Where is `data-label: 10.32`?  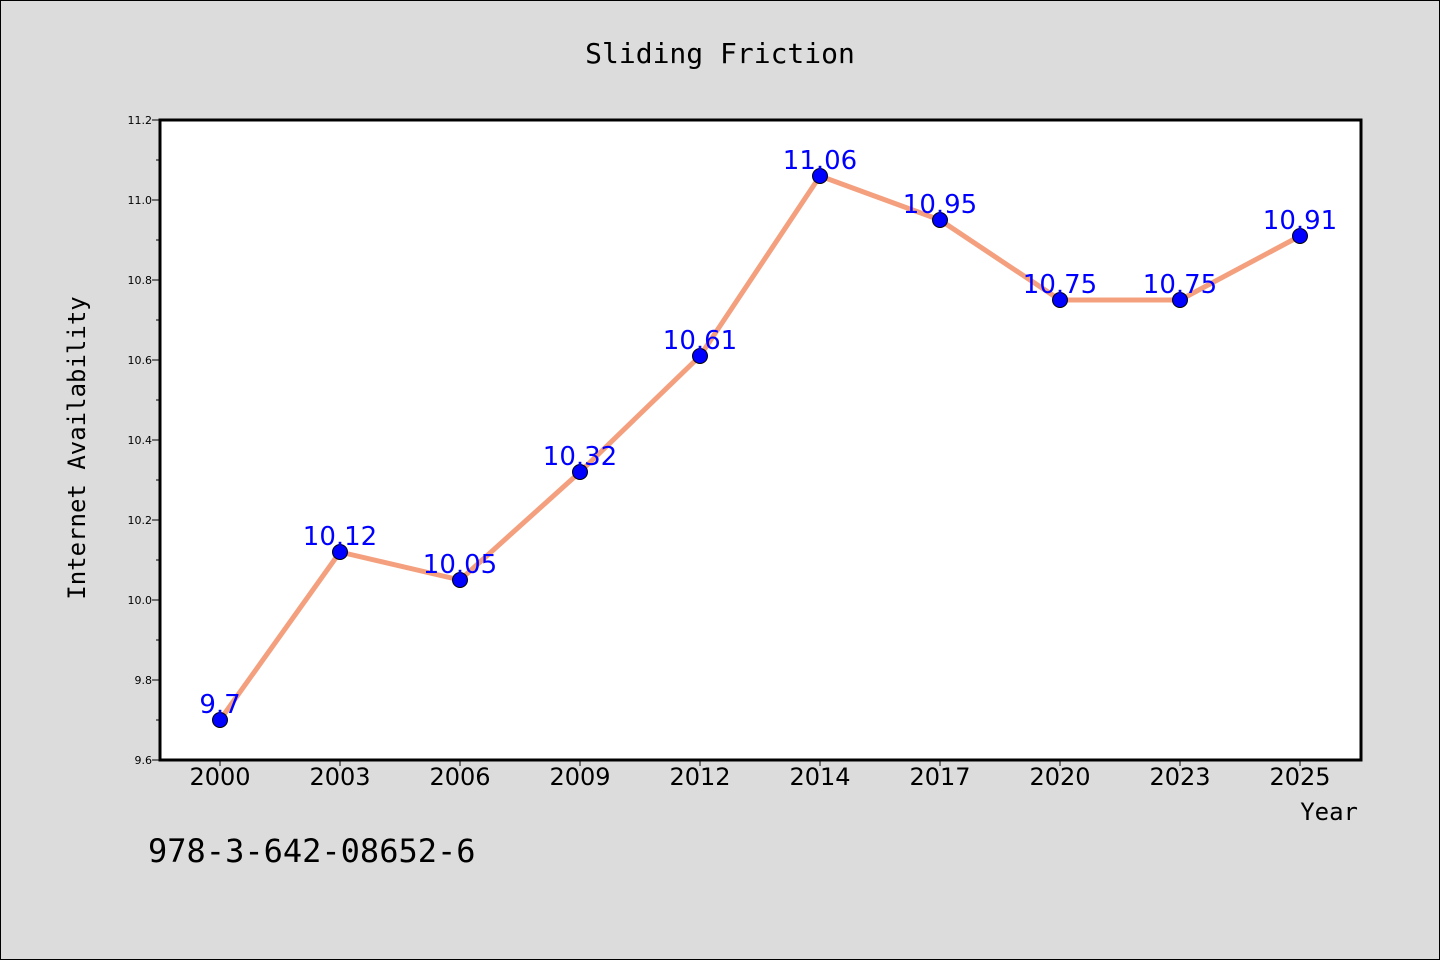
data-label: 10.32 is located at coordinates (580, 457).